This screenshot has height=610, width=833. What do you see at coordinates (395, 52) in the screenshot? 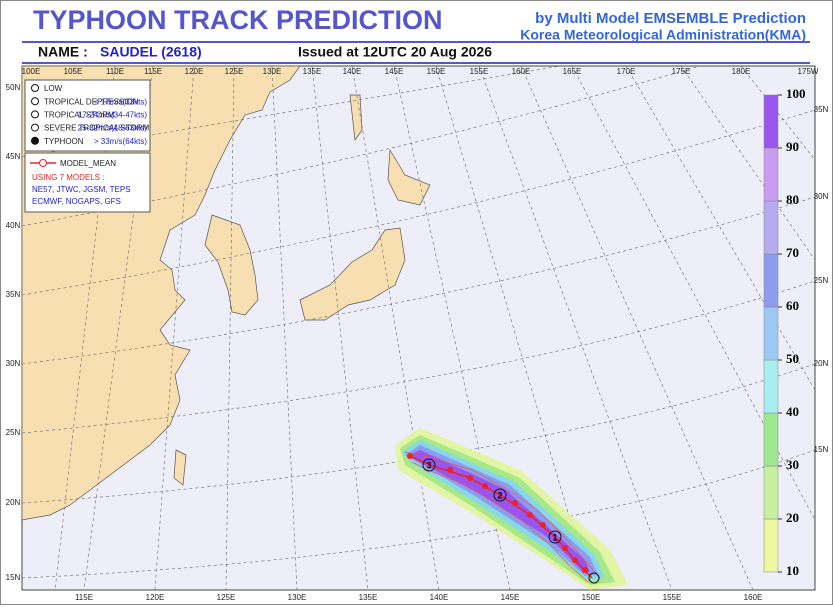
I see `issued: Issued at 12UTC 20 Aug 2026` at bounding box center [395, 52].